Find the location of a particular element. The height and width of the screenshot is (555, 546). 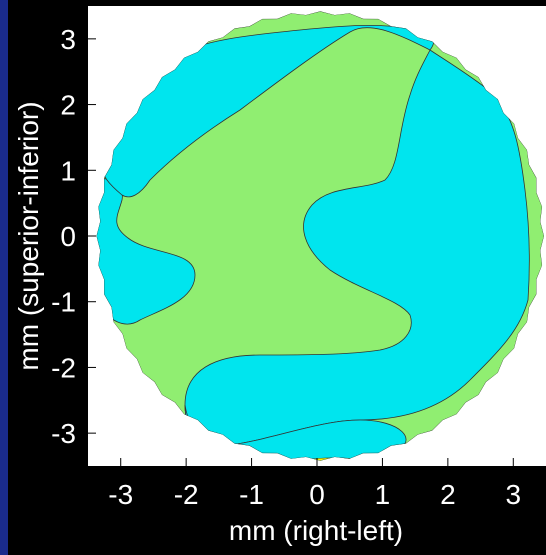

y-tick-label: 1 is located at coordinates (68, 170).